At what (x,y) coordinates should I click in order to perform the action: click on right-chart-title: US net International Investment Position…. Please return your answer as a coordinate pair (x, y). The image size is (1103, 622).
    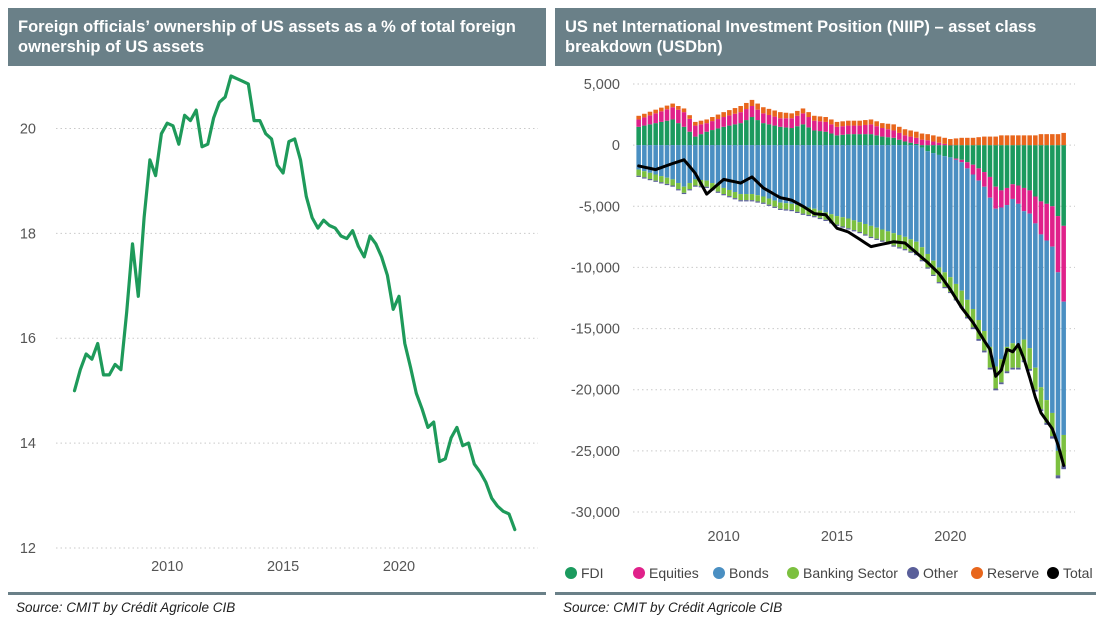
    Looking at the image, I should click on (825, 37).